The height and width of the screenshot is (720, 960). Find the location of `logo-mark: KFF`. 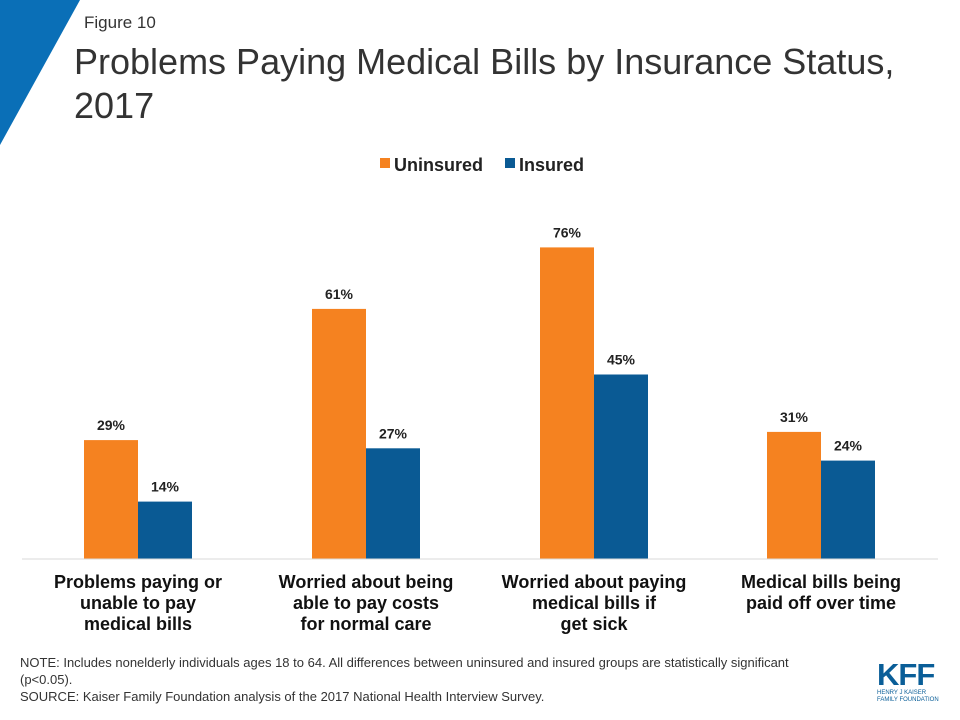

logo-mark: KFF is located at coordinates (906, 674).